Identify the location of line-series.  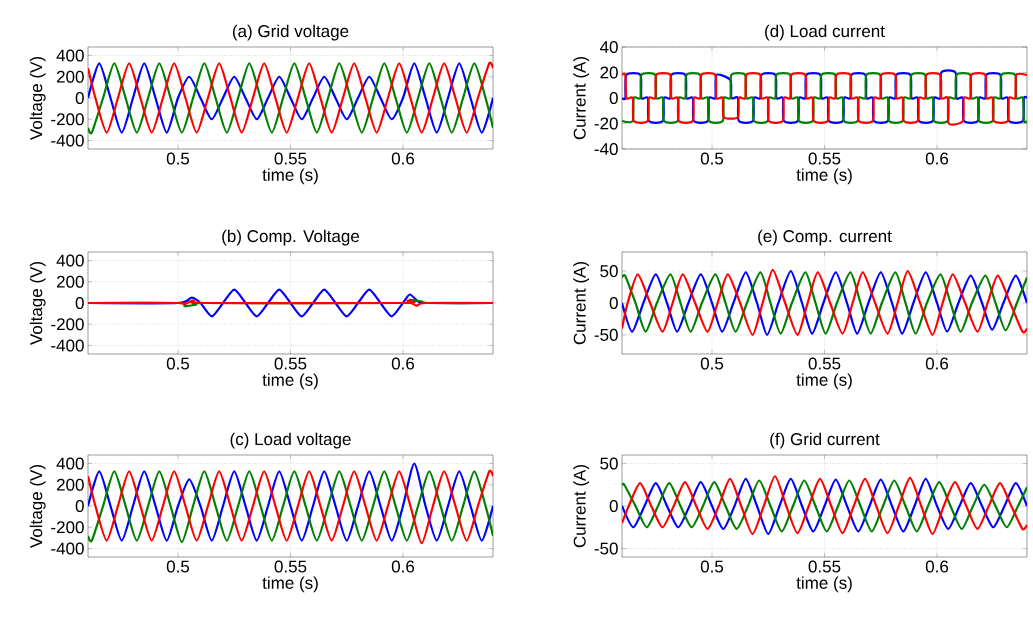
(290, 98).